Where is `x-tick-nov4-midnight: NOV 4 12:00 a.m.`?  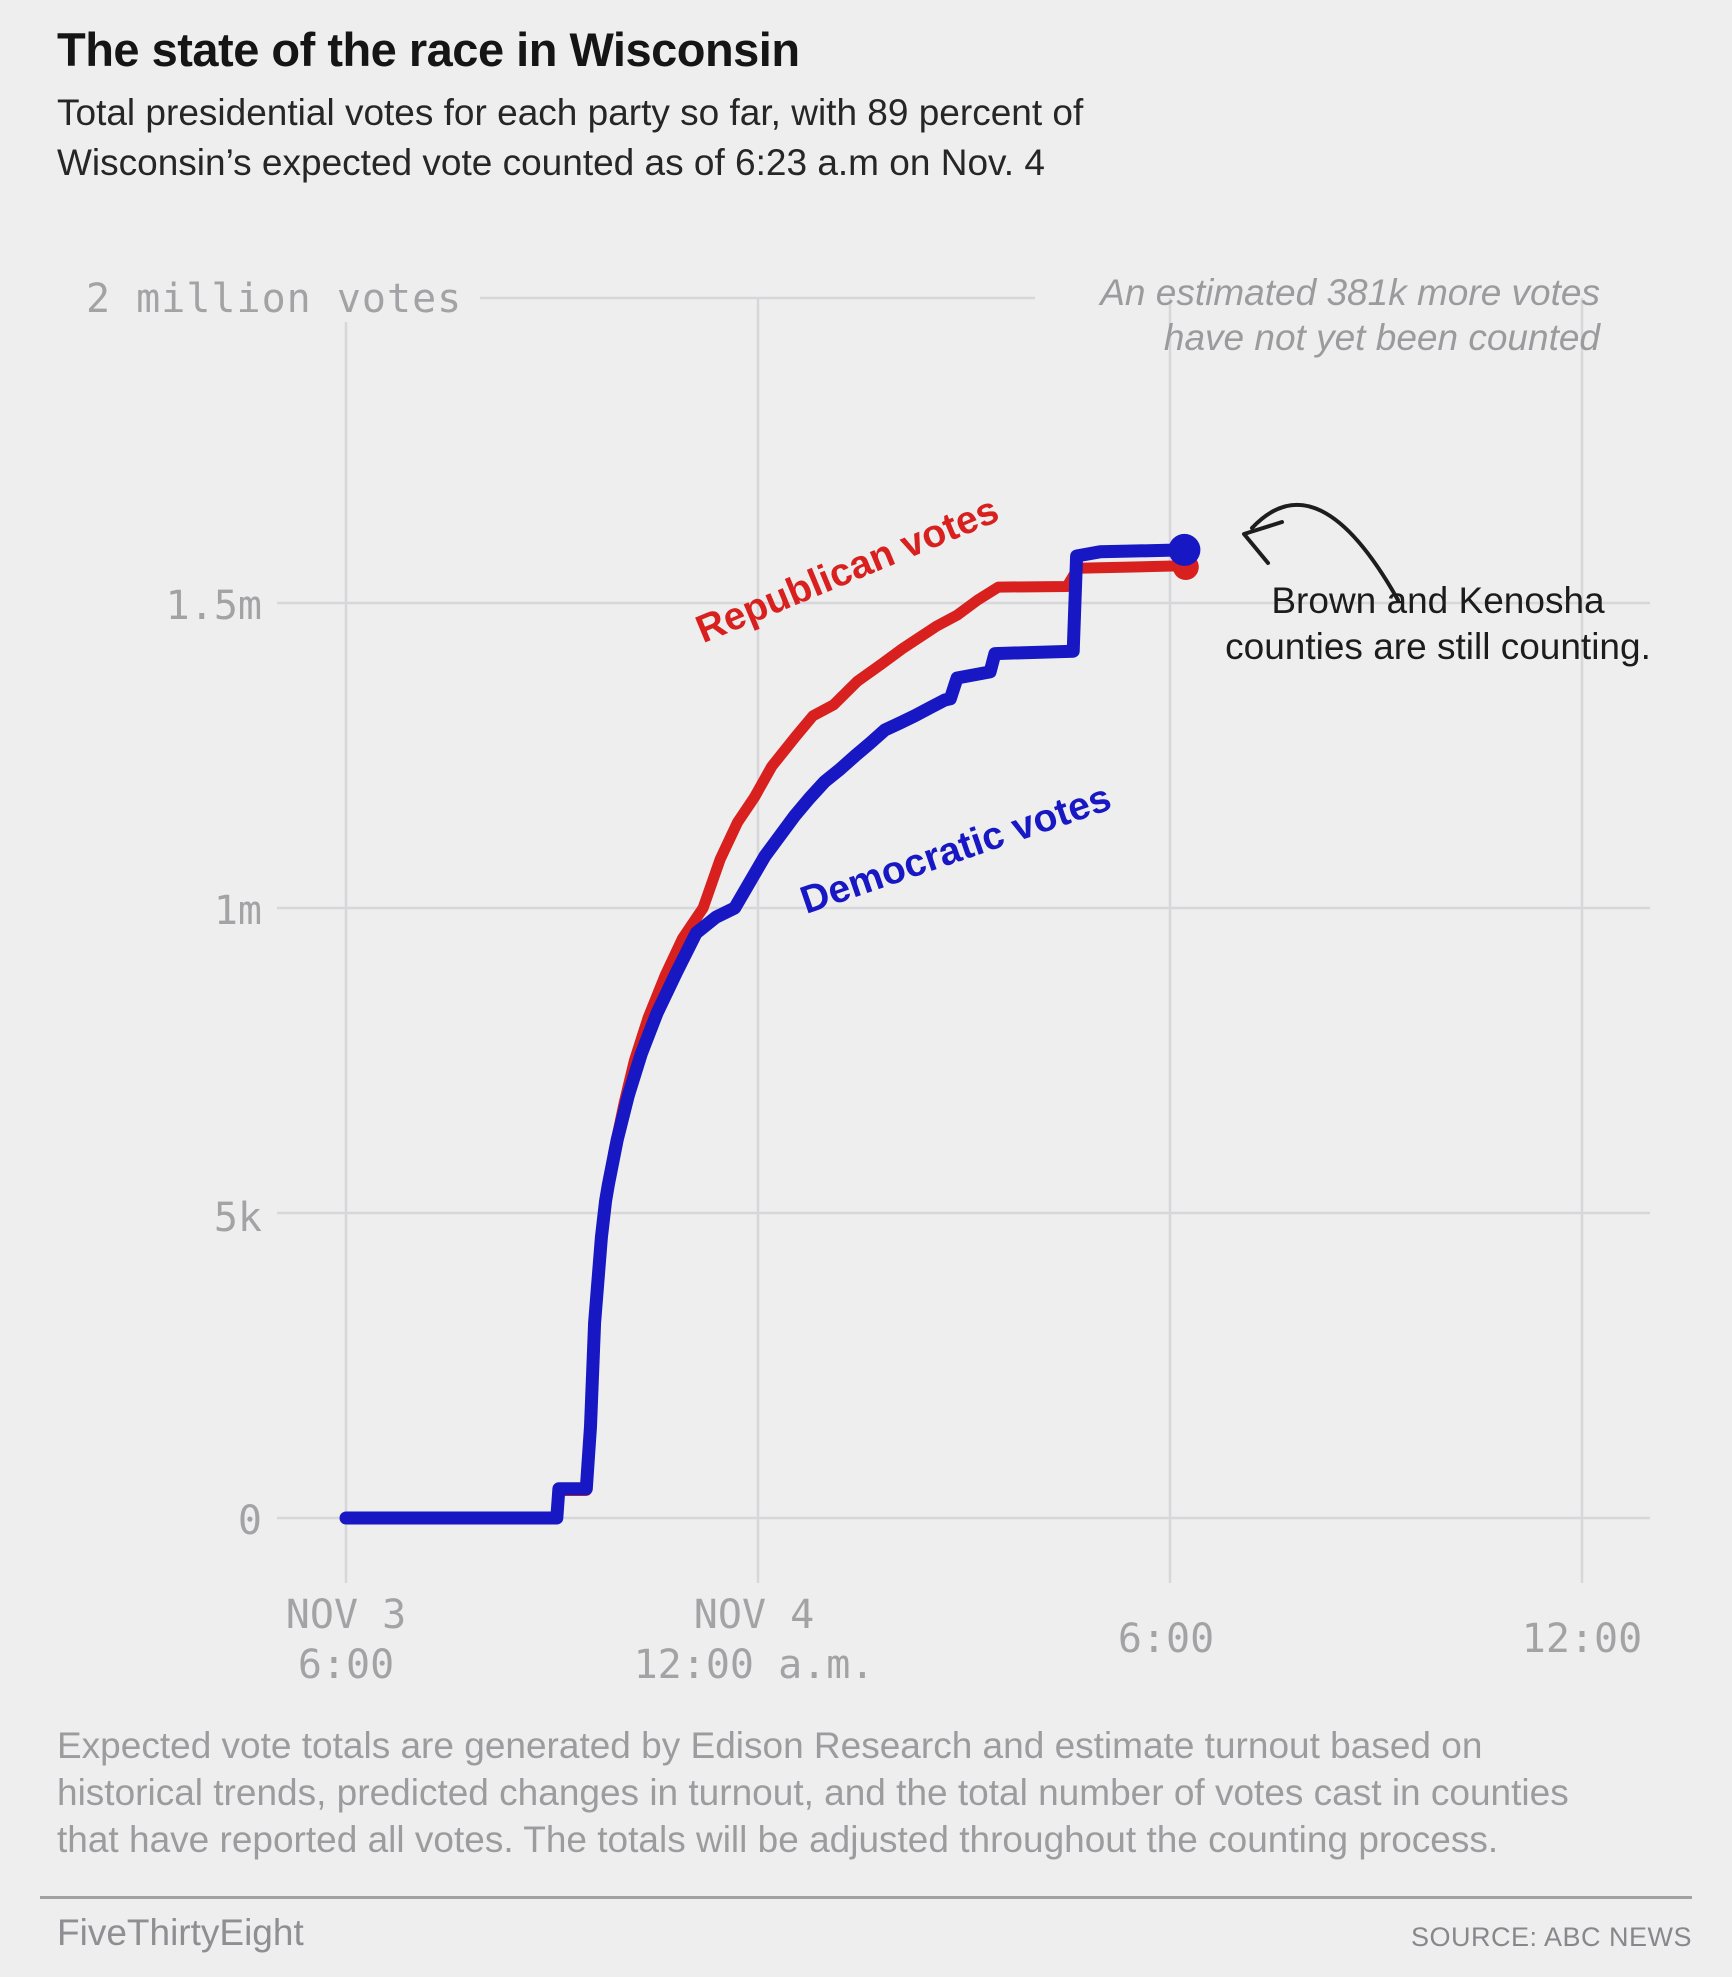 x-tick-nov4-midnight: NOV 4 12:00 a.m. is located at coordinates (754, 1640).